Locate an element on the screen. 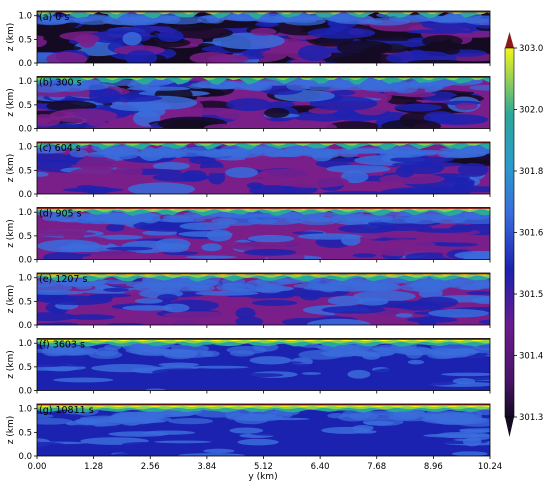 Image resolution: width=550 pixels, height=487 pixels. colorbar: 303.0 302.0 301.8 301.6 301.5 301.4 301.3 is located at coordinates (523, 234).